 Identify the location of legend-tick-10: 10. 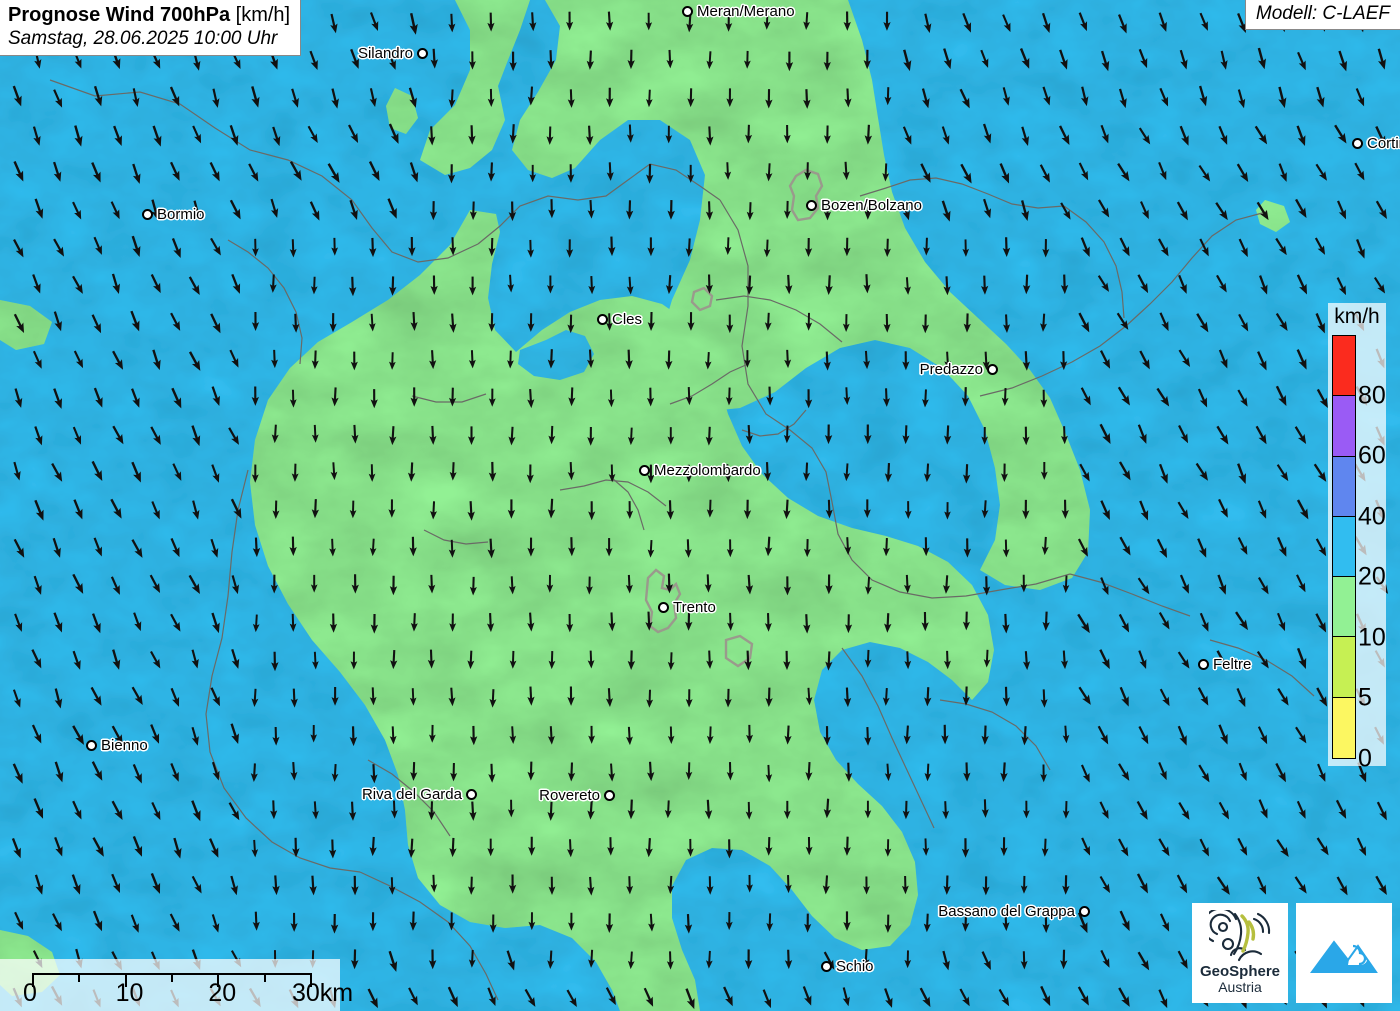
(1372, 637).